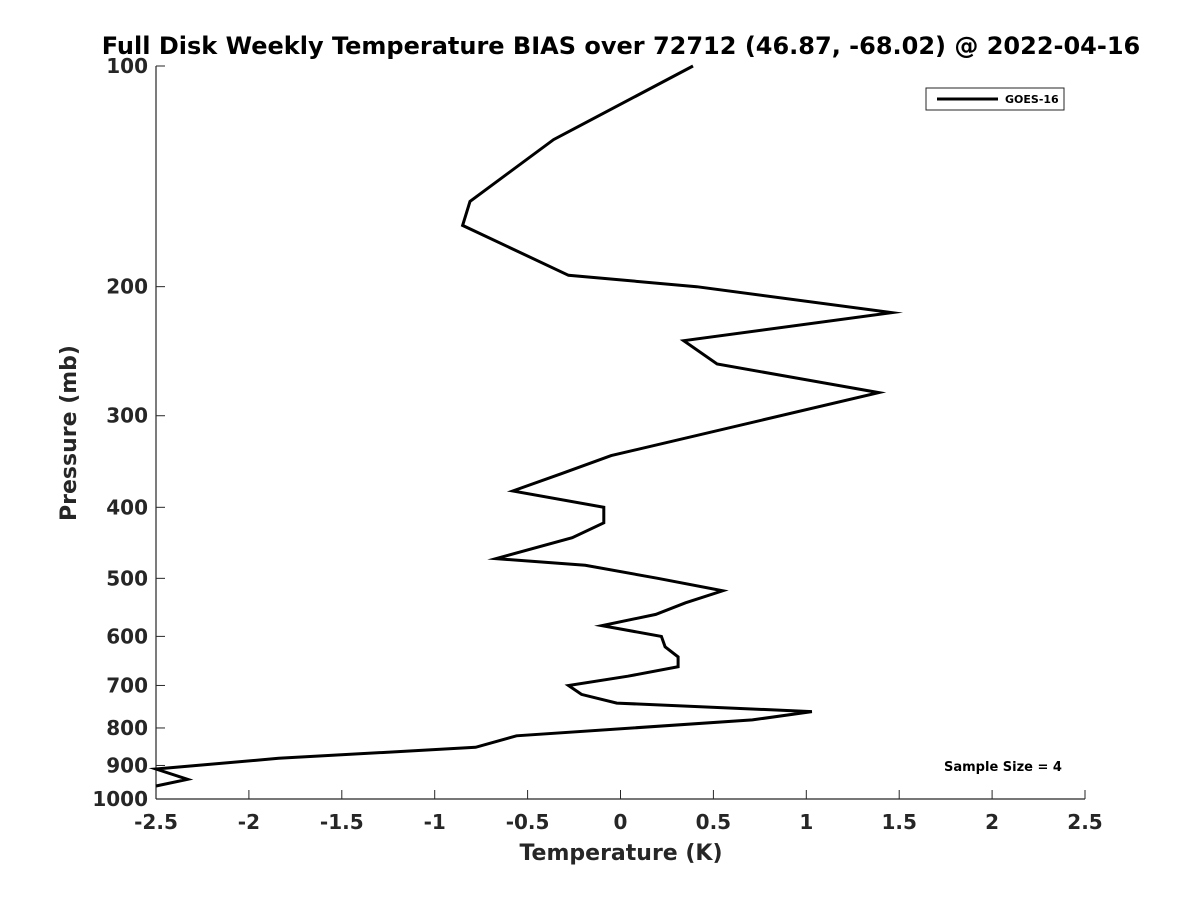 The image size is (1200, 900). Describe the element at coordinates (69, 433) in the screenshot. I see `y-axis-label: Pressure (mb)` at that location.